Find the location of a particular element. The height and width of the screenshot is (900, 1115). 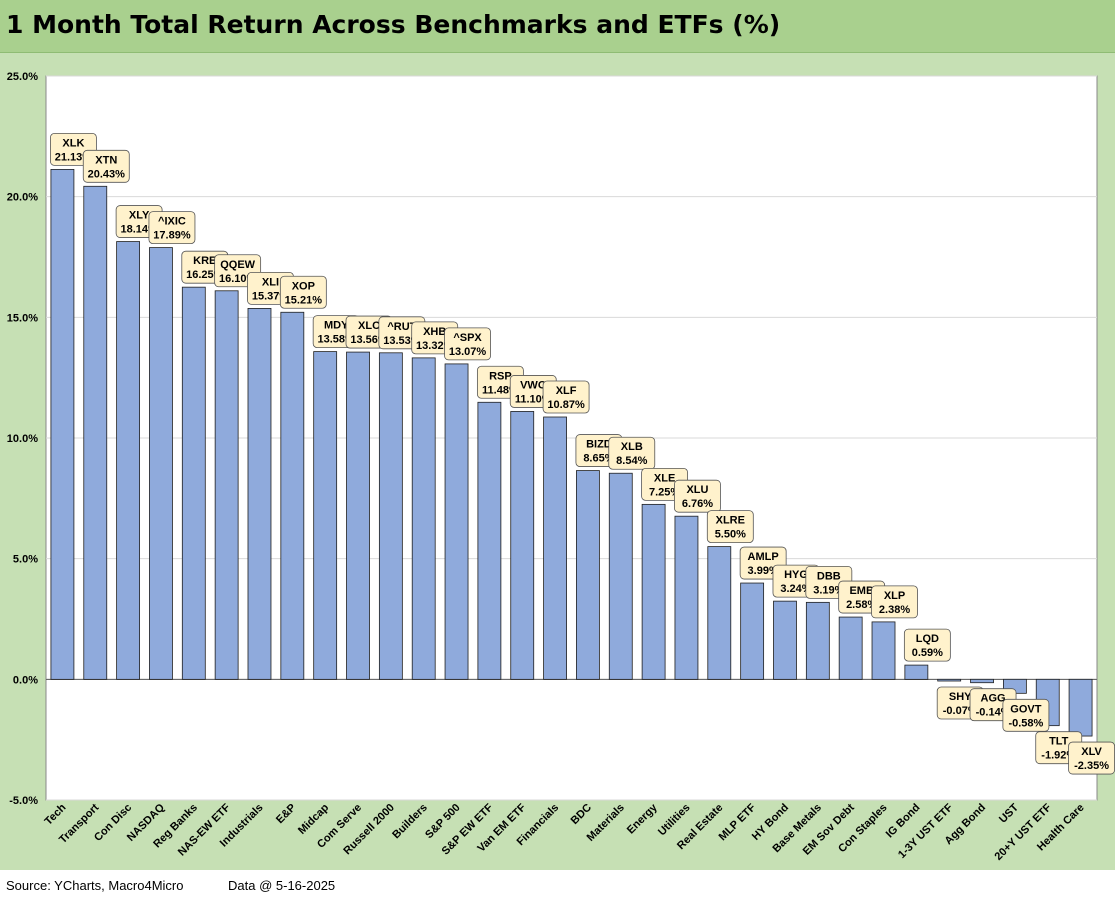

bar-xli is located at coordinates (259, 494).